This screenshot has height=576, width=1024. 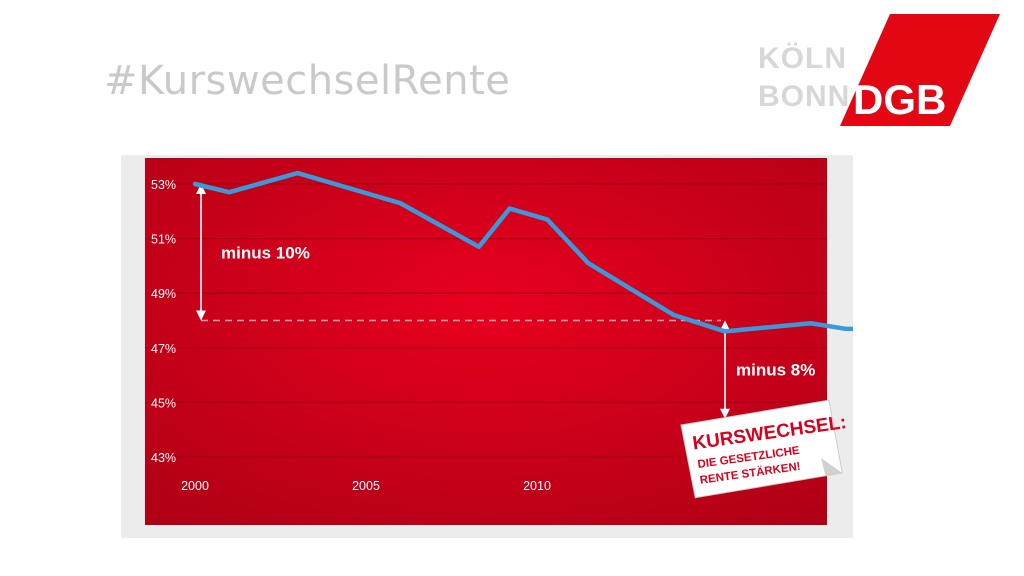 I want to click on y-tick-label: 53%, so click(x=163, y=185).